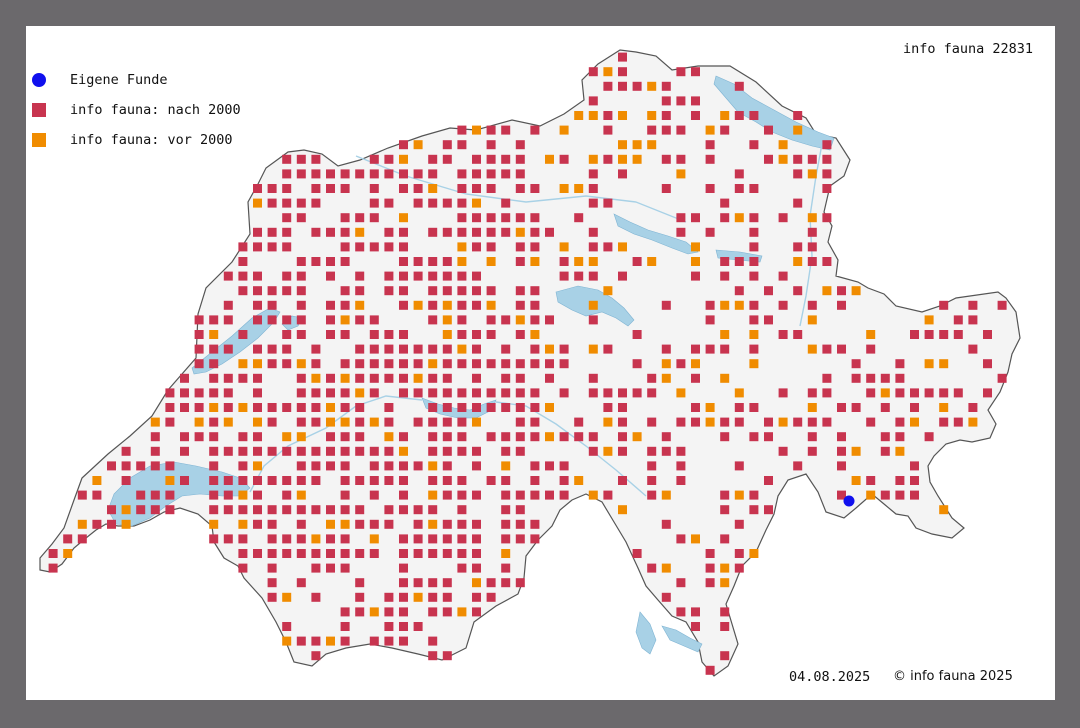  Describe the element at coordinates (830, 677) in the screenshot. I see `map-date: 04.08.2025` at that location.